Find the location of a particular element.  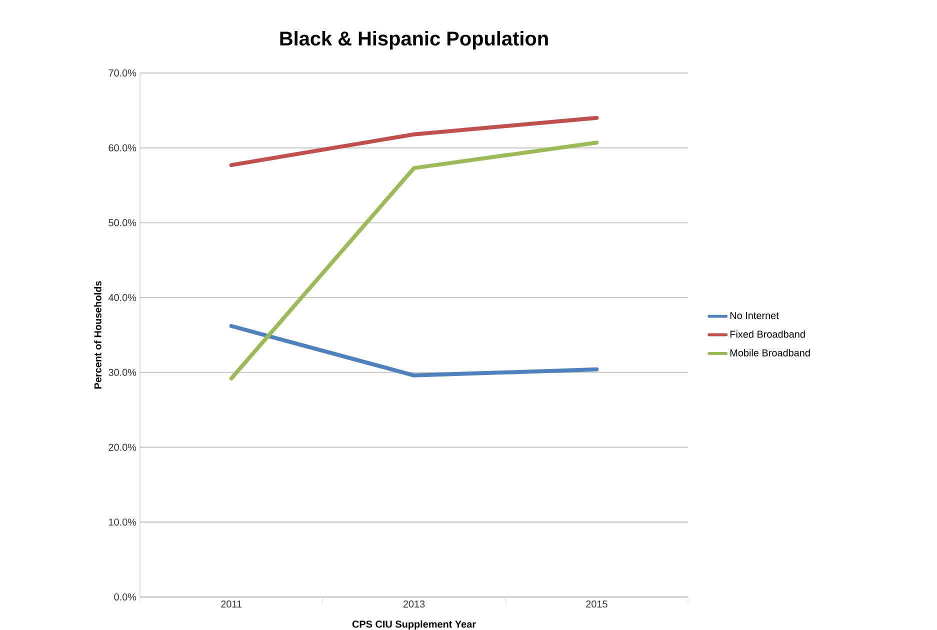

y-axis-title: Percent of Households is located at coordinates (98, 335).